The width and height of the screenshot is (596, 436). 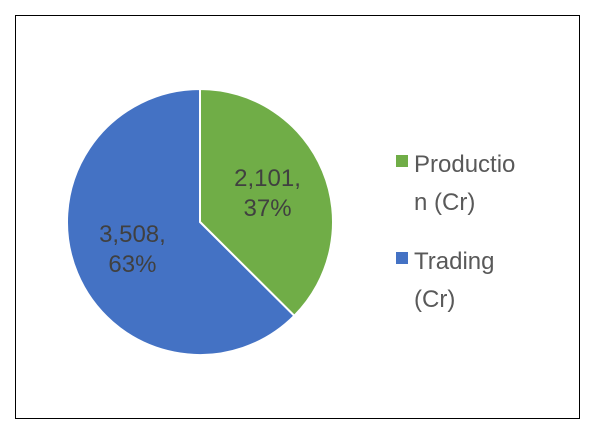 I want to click on pie-slice, so click(x=266, y=202).